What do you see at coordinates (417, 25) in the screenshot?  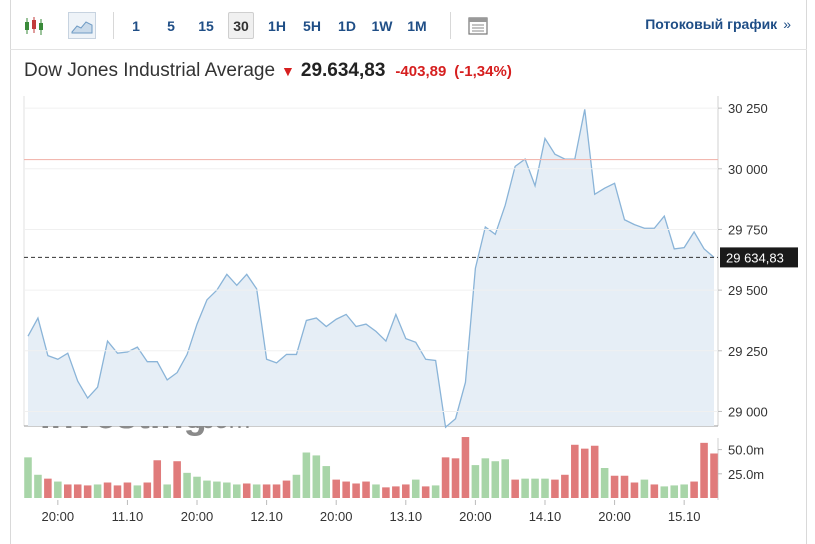 I see `period-1m: 1M` at bounding box center [417, 25].